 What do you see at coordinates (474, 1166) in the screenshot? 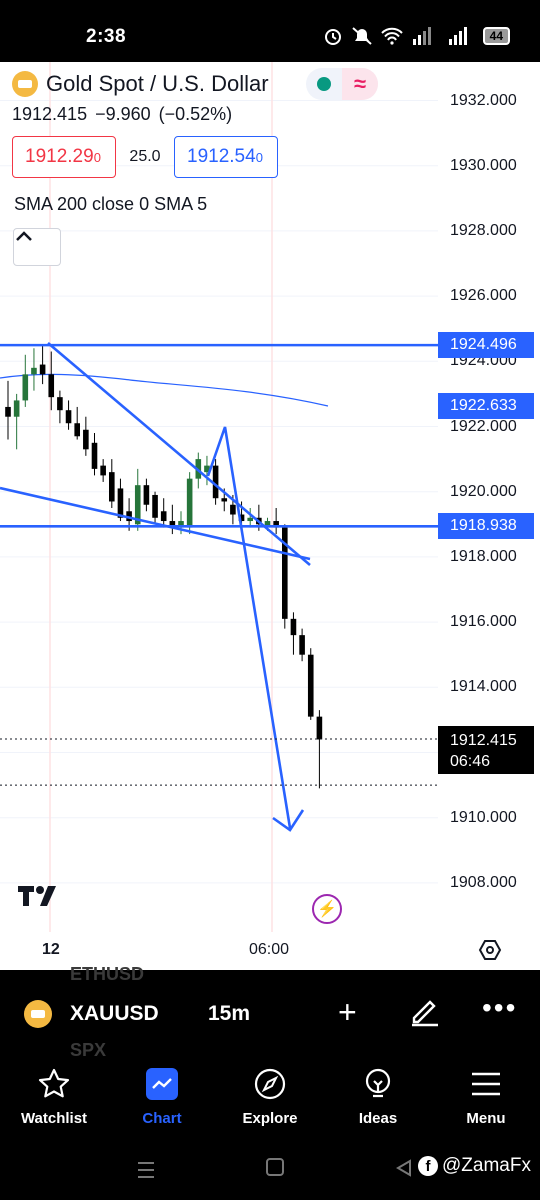
I see `watermark: f @ZamaFx` at bounding box center [474, 1166].